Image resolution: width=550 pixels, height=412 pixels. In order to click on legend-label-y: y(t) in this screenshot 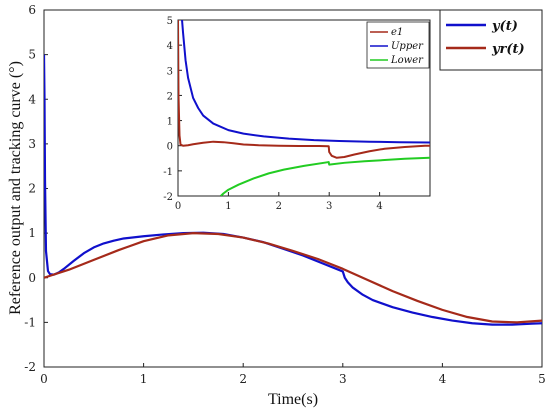, I will do `click(504, 26)`.